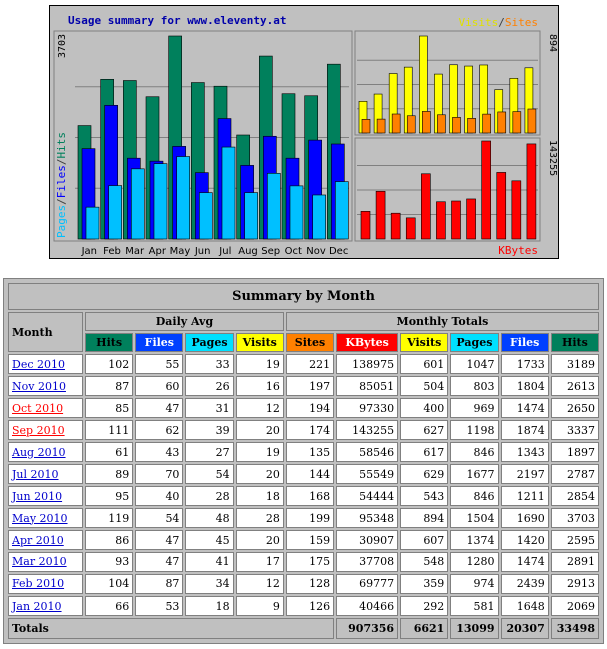 The image size is (607, 649). What do you see at coordinates (158, 251) in the screenshot?
I see `x-tick-label: Apr` at bounding box center [158, 251].